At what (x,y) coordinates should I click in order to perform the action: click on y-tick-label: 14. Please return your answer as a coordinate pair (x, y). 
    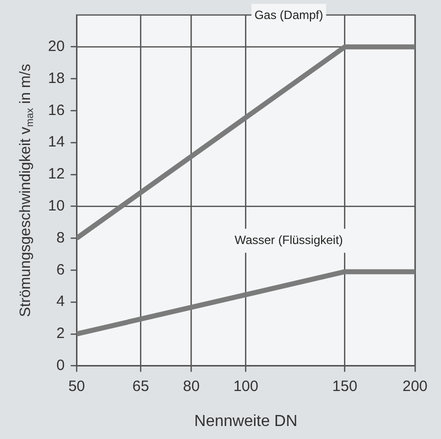
    Looking at the image, I should click on (56, 142).